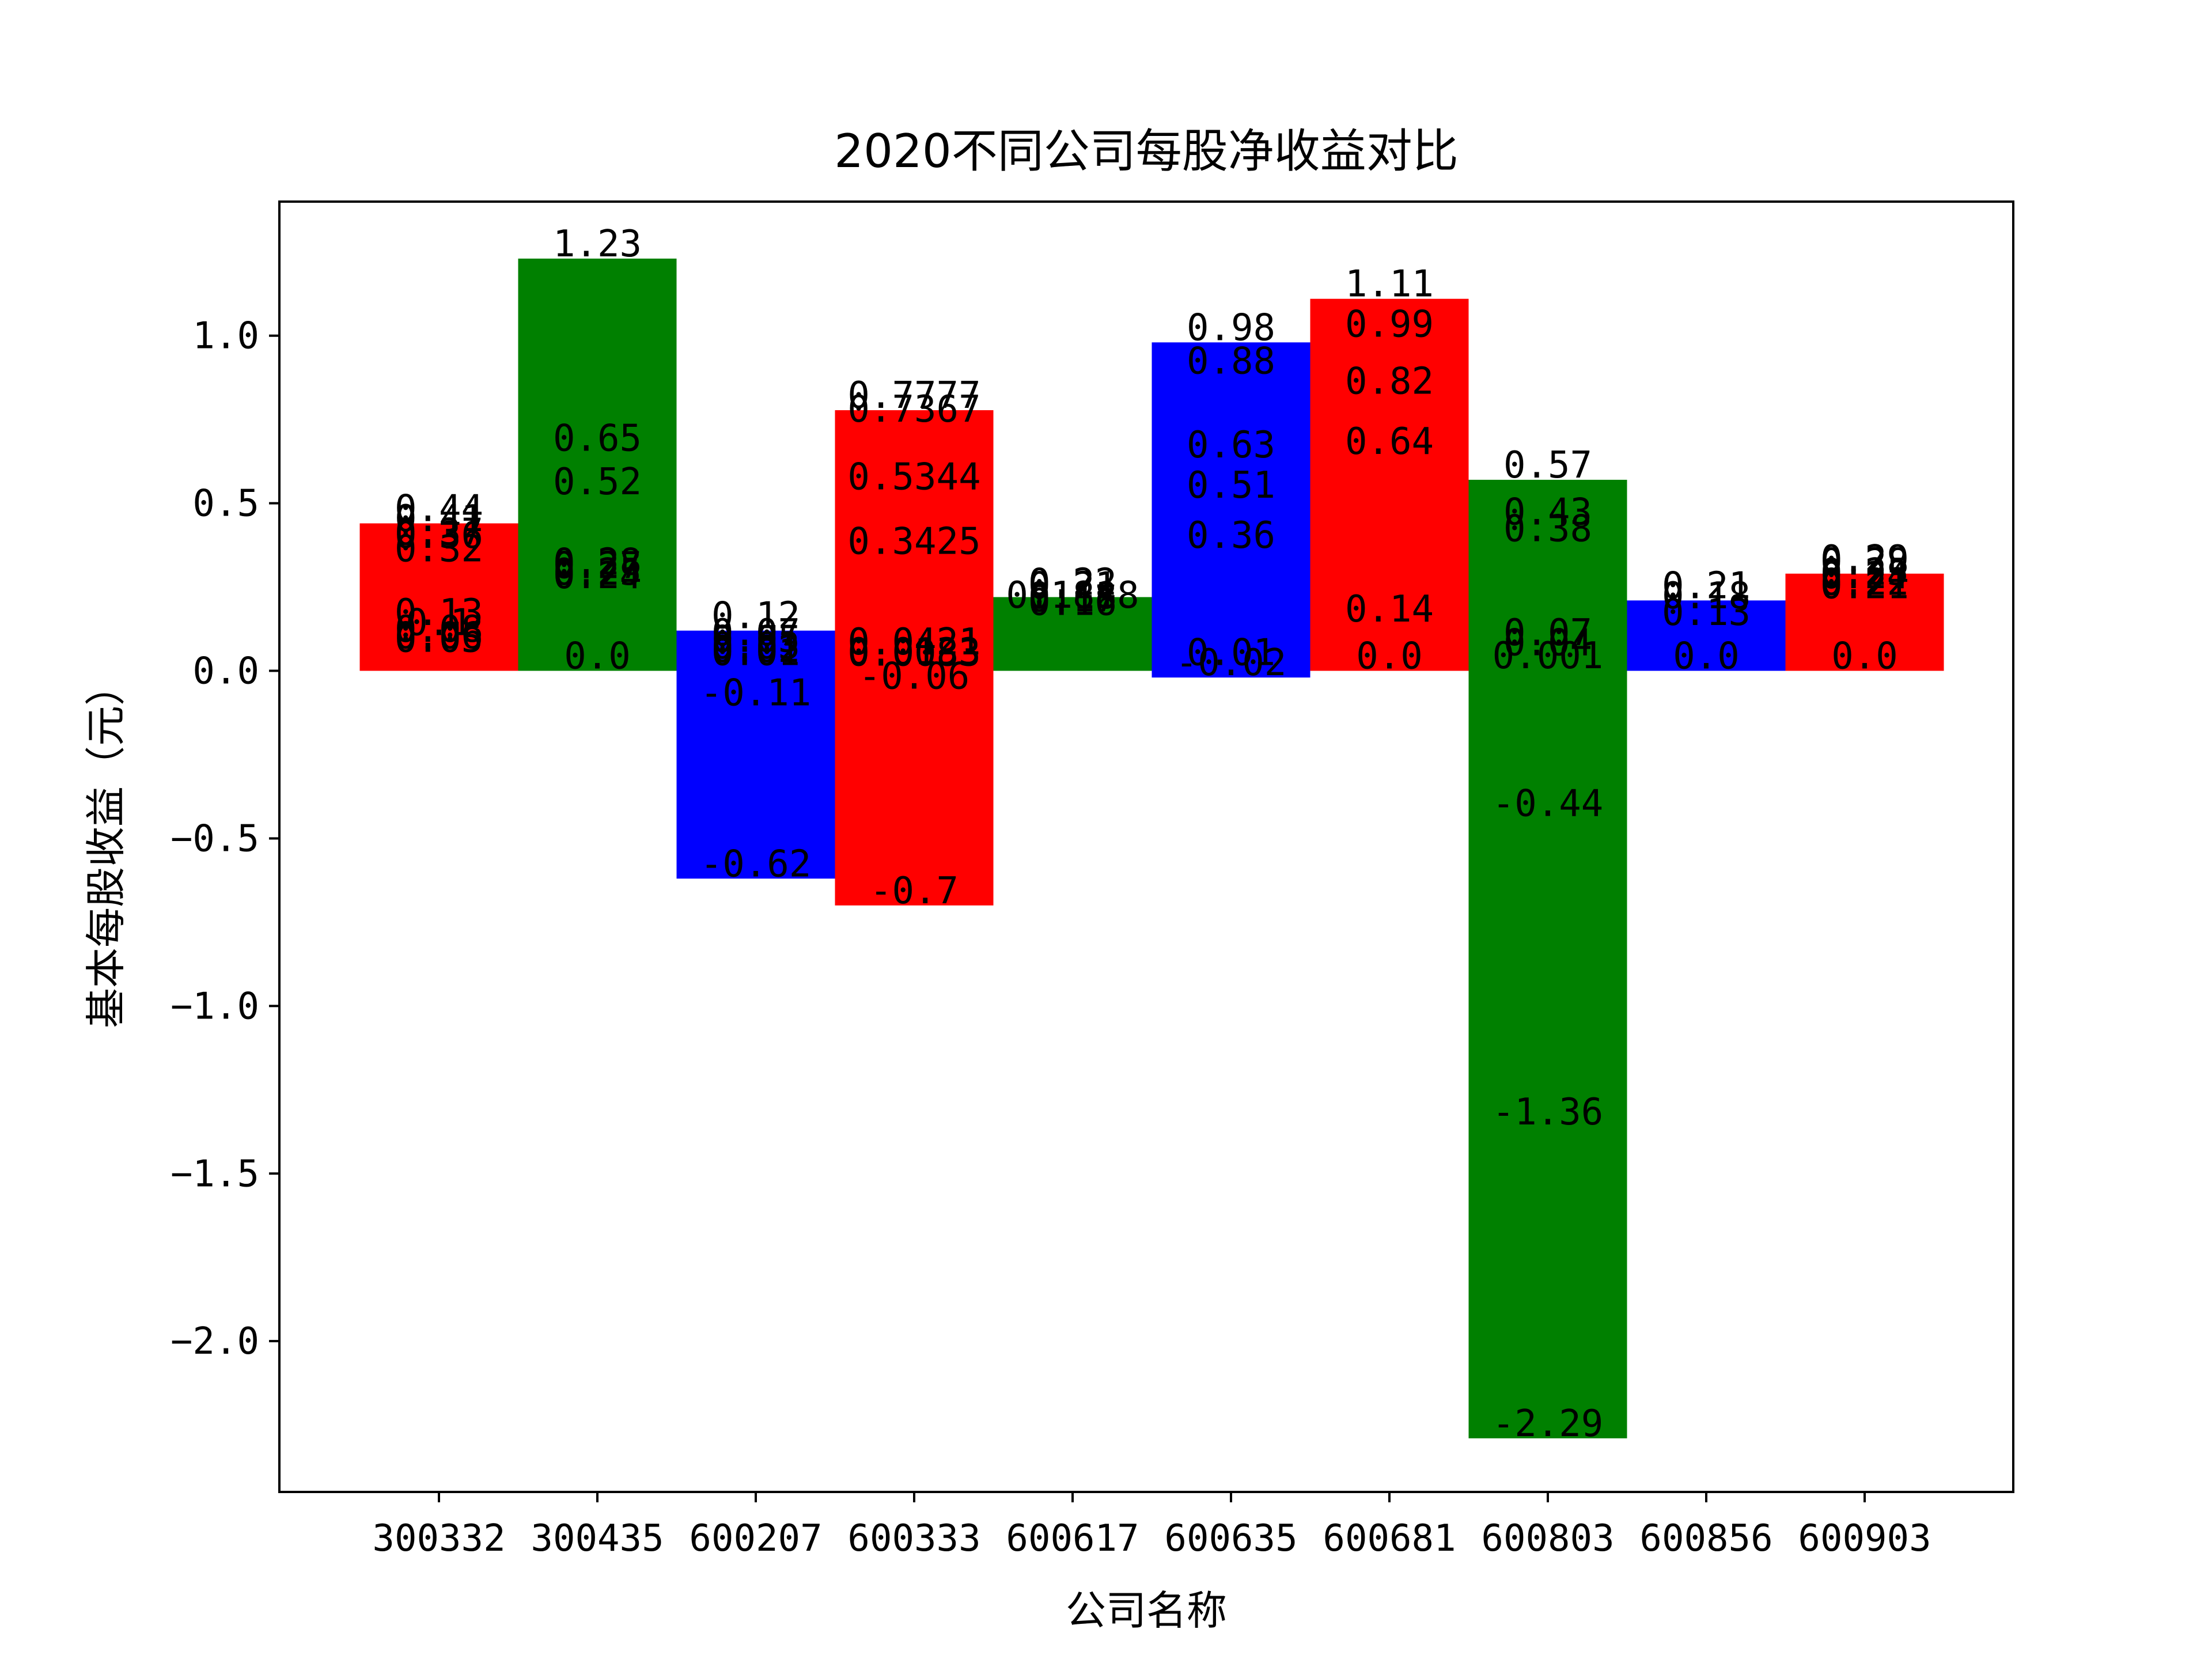  I want to click on data-label-600681-1: 0.99, so click(1389, 325).